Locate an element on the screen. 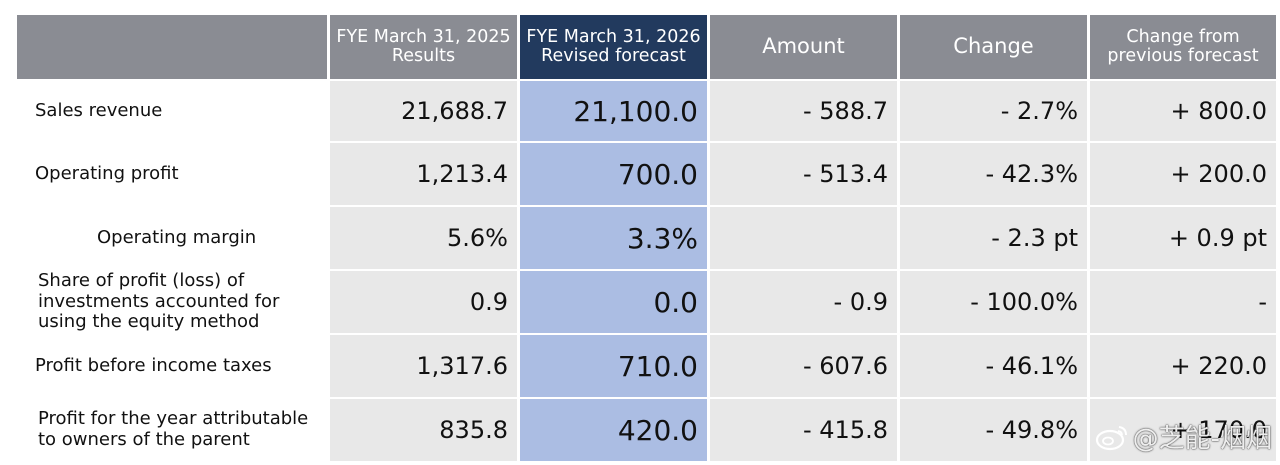  header-change-prev-line1: Change from is located at coordinates (1183, 36).